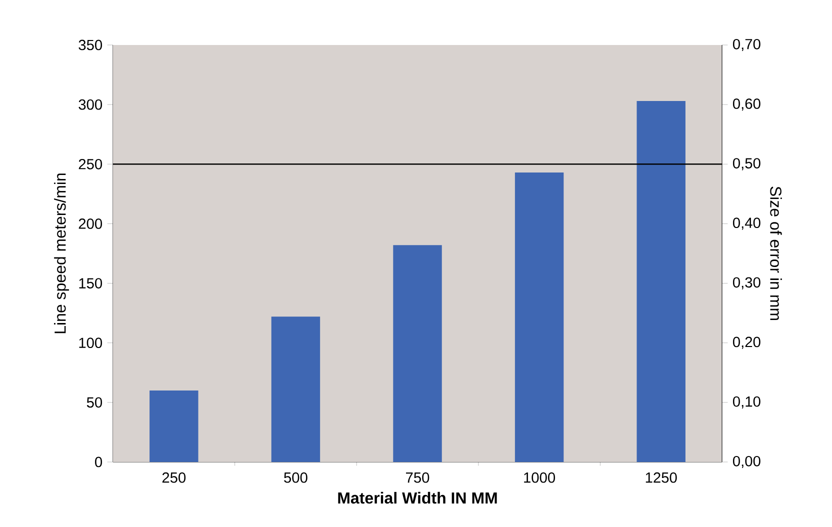 This screenshot has height=527, width=832. I want to click on x-tick-label: 750, so click(418, 477).